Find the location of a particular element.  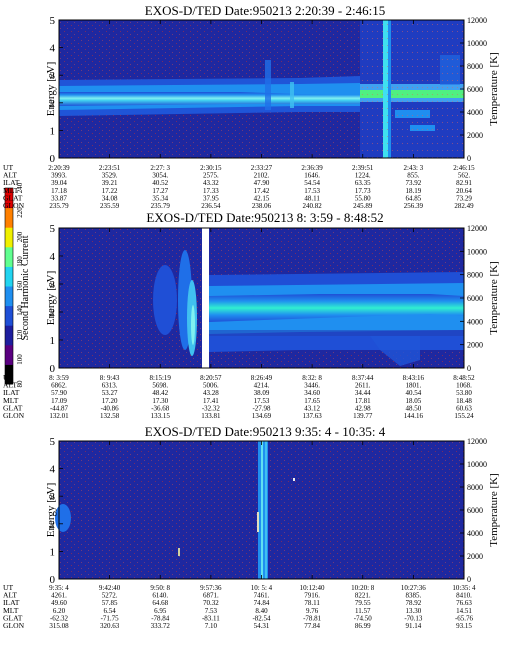

orbit-row-label: GLAT is located at coordinates (13, 197).